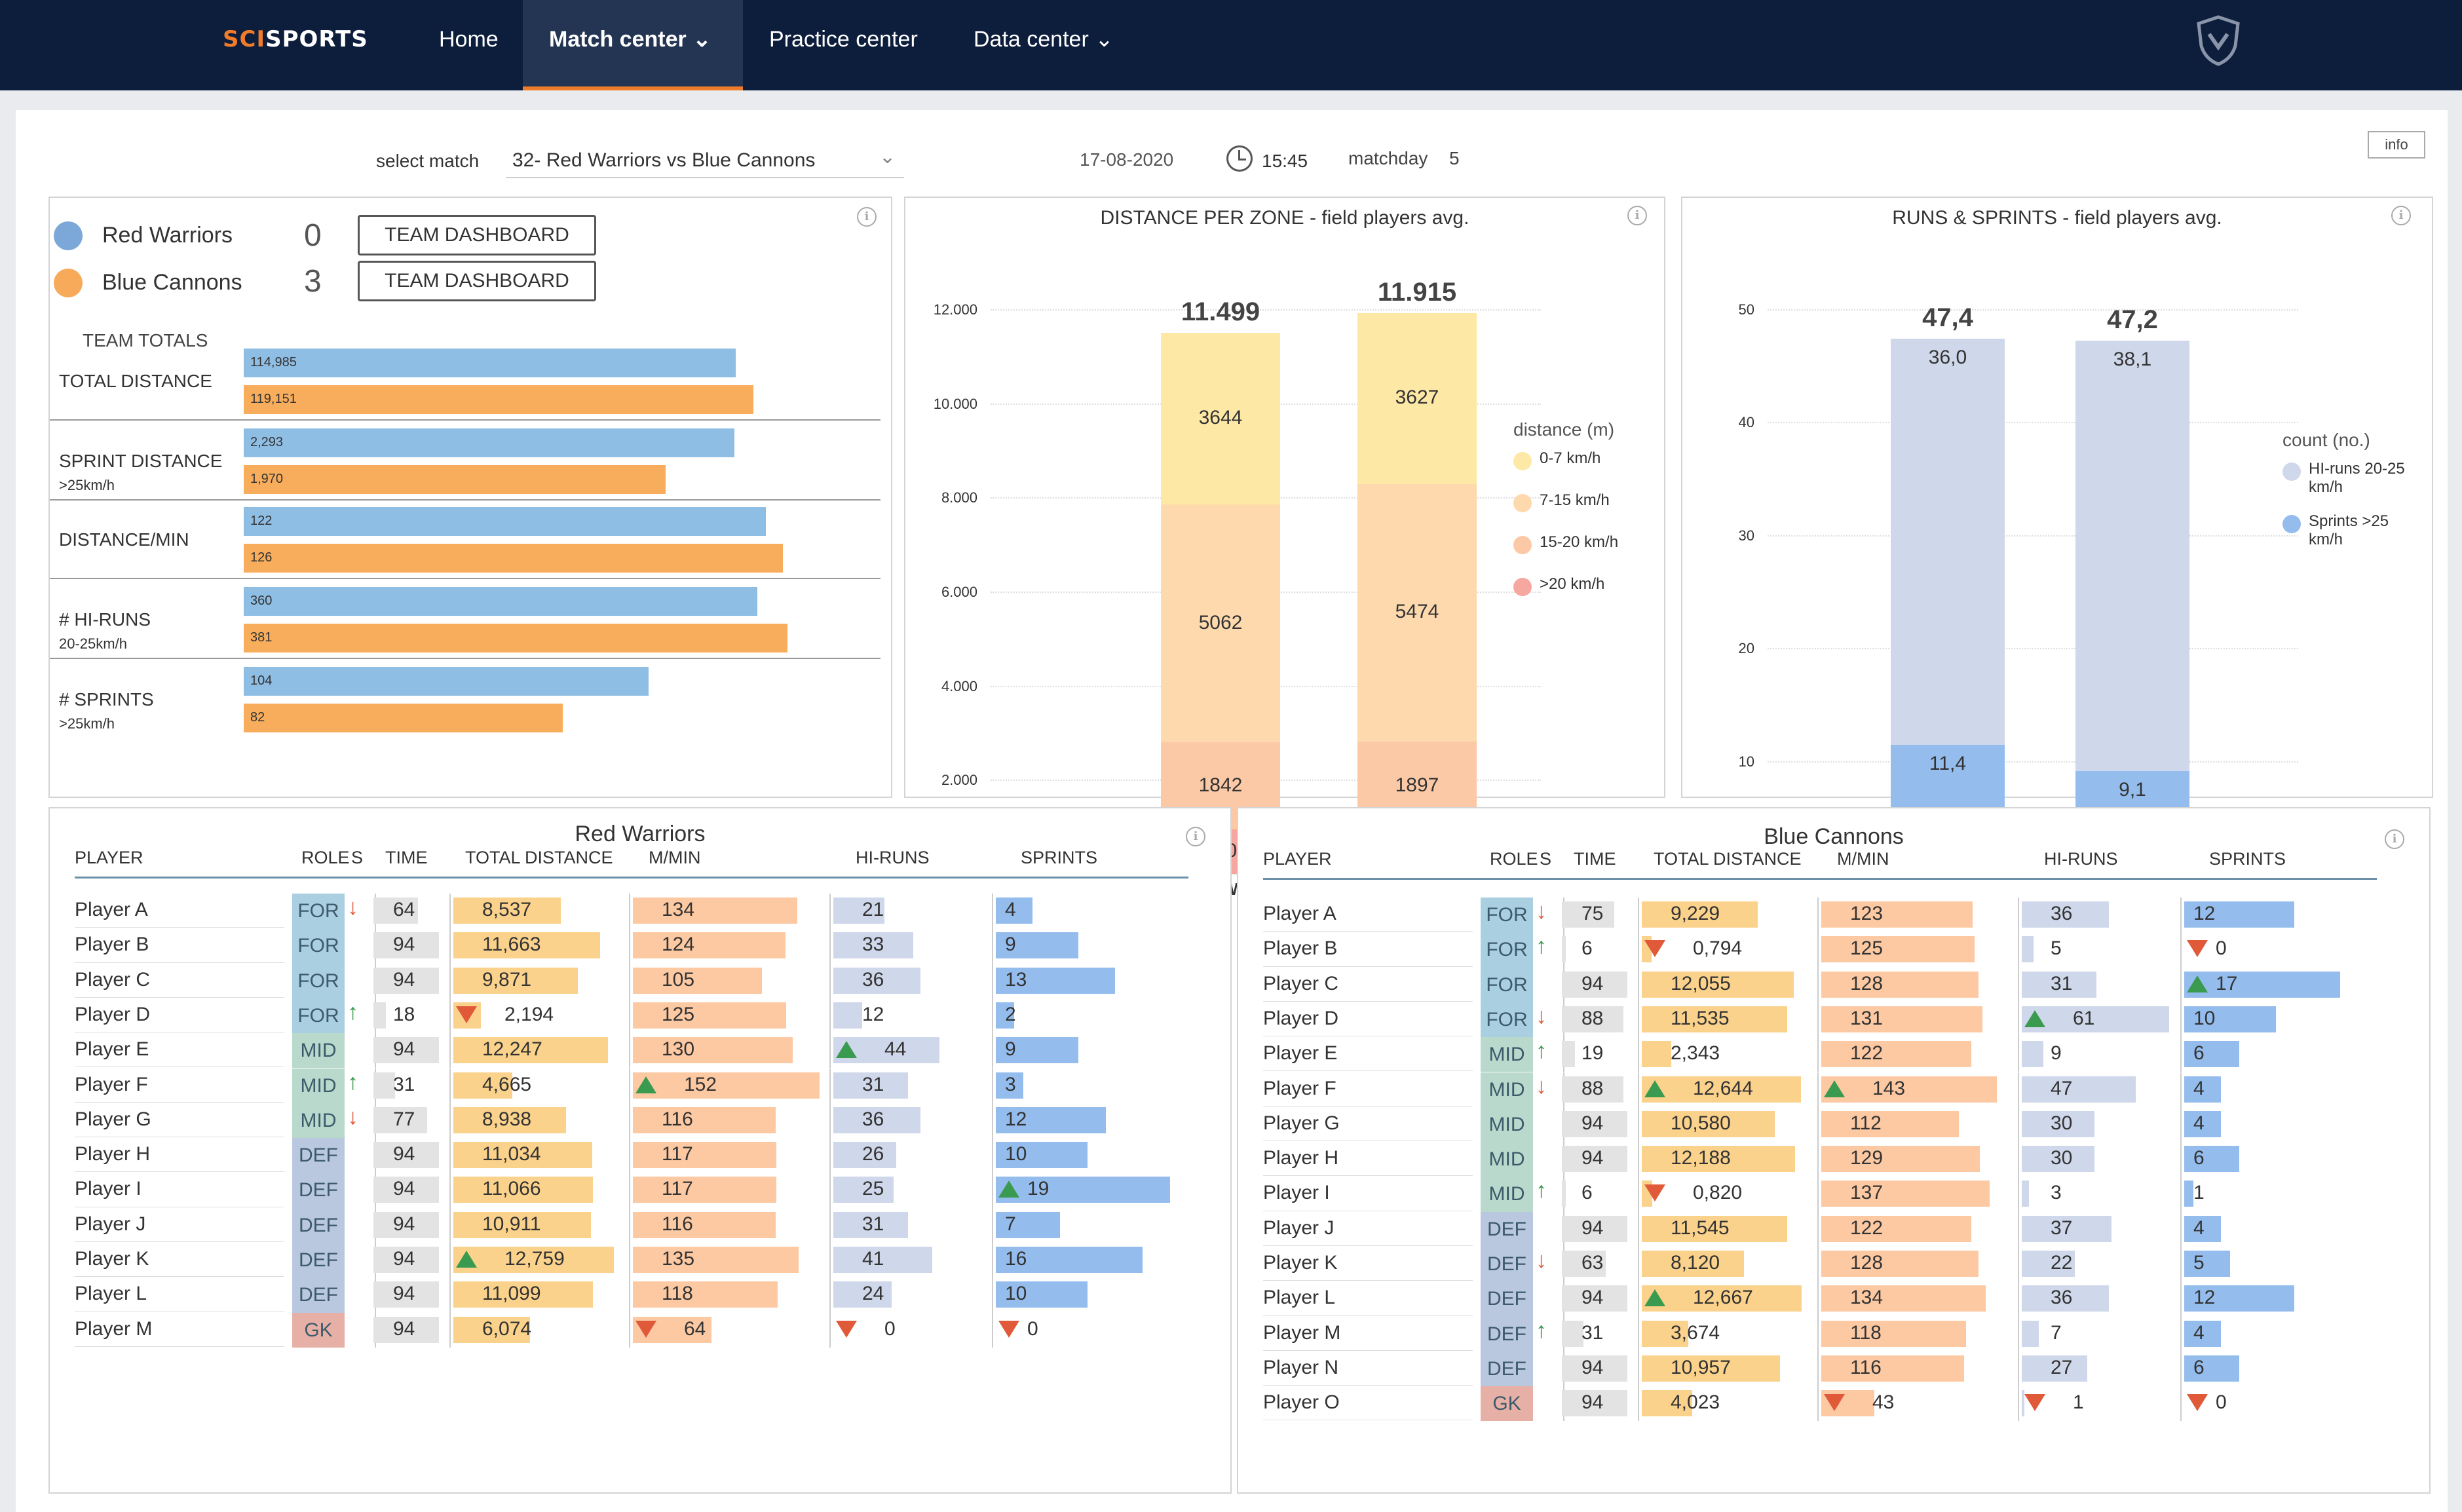 The height and width of the screenshot is (1512, 2462). What do you see at coordinates (1814, 1124) in the screenshot?
I see `table-row: Player G MID 94 10,580 112 30 4` at bounding box center [1814, 1124].